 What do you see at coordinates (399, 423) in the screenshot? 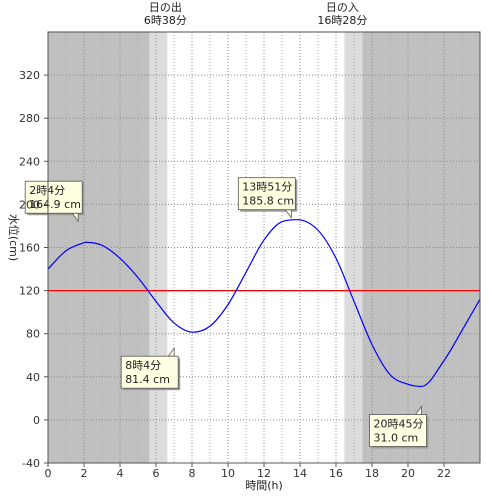
I see `annotation-time: 20時45分` at bounding box center [399, 423].